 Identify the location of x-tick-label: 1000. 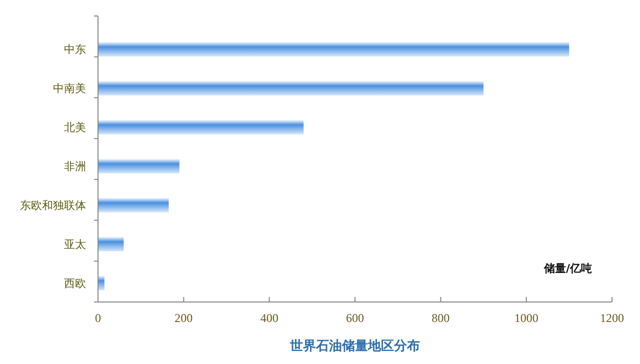
(526, 318).